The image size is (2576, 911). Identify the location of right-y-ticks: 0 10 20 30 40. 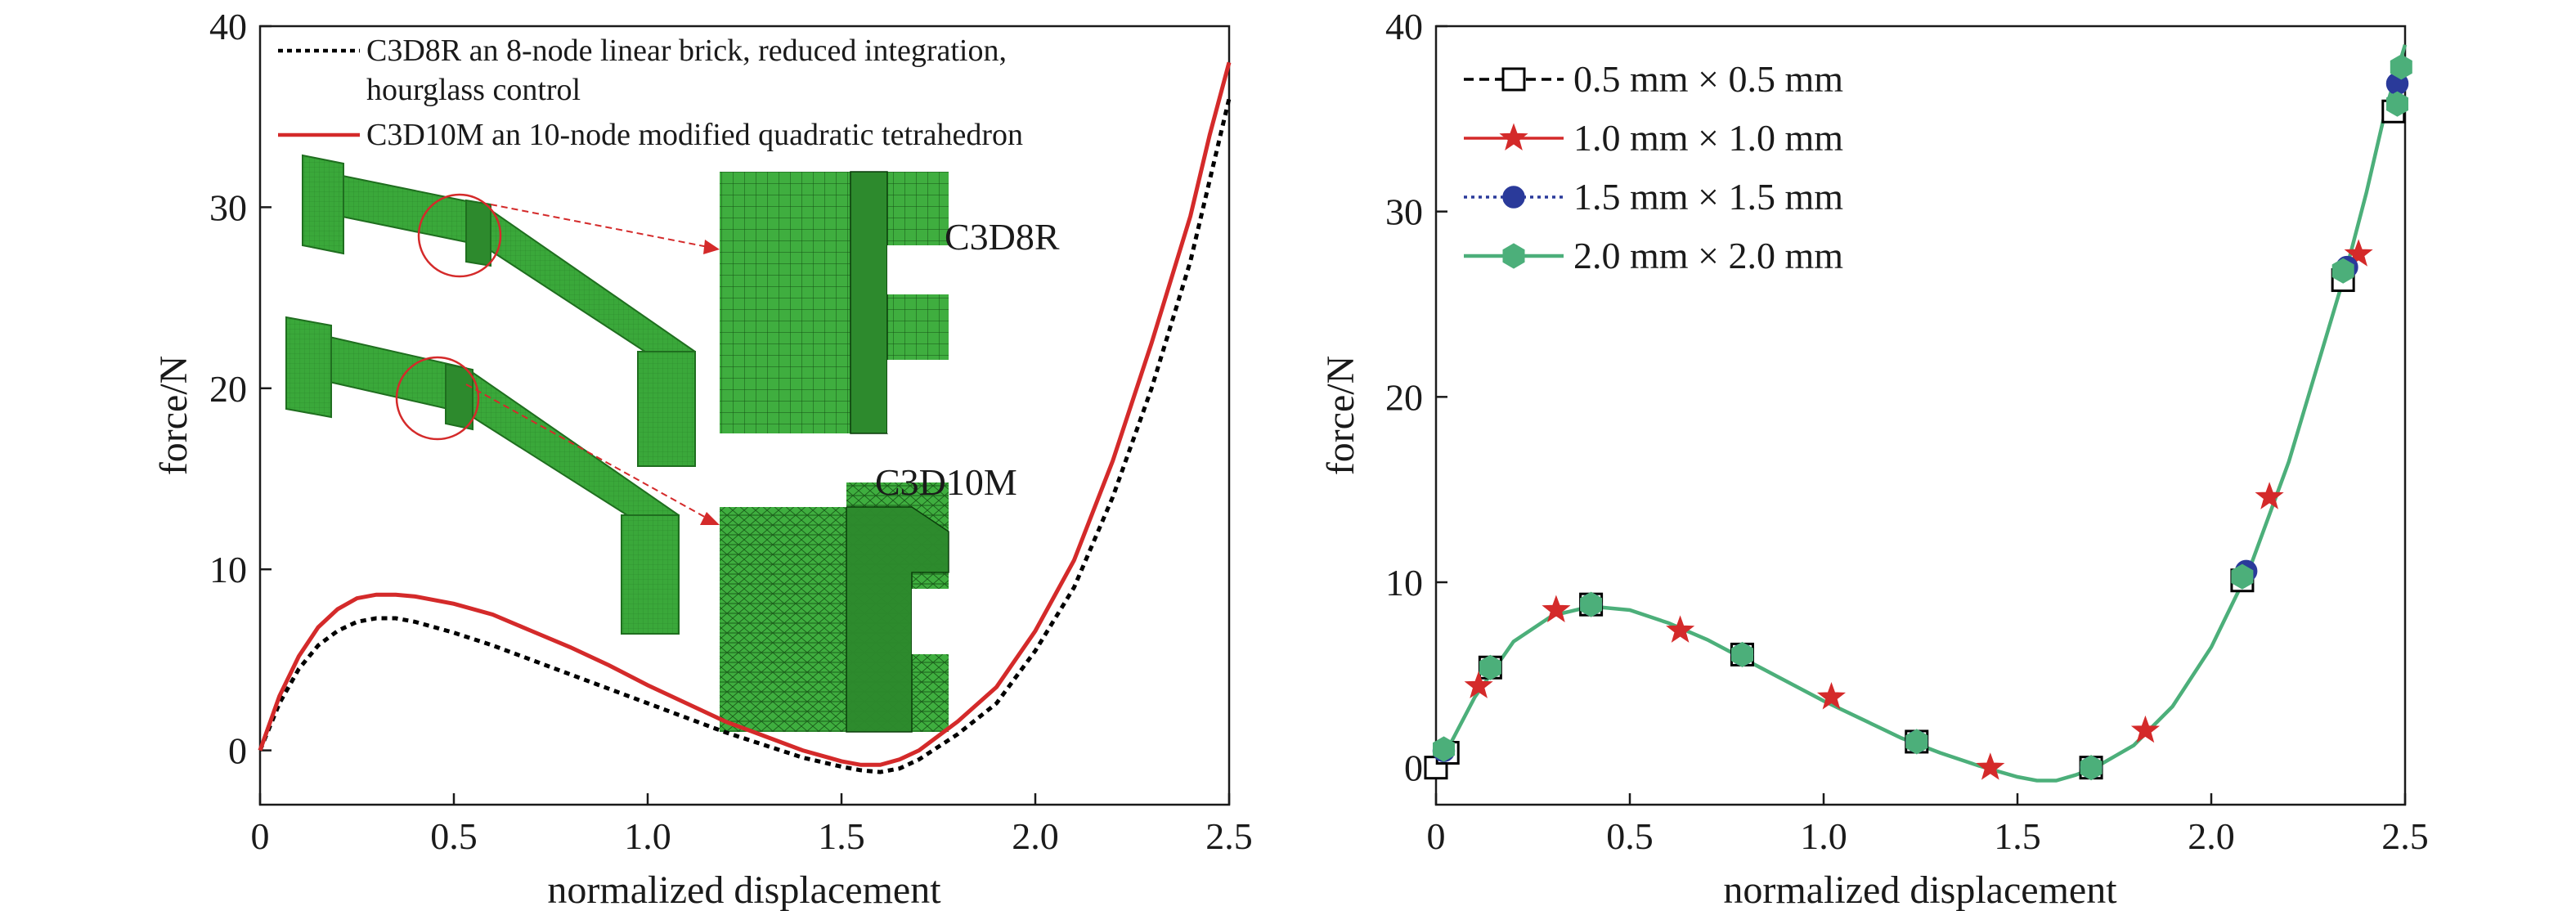
(1416, 397).